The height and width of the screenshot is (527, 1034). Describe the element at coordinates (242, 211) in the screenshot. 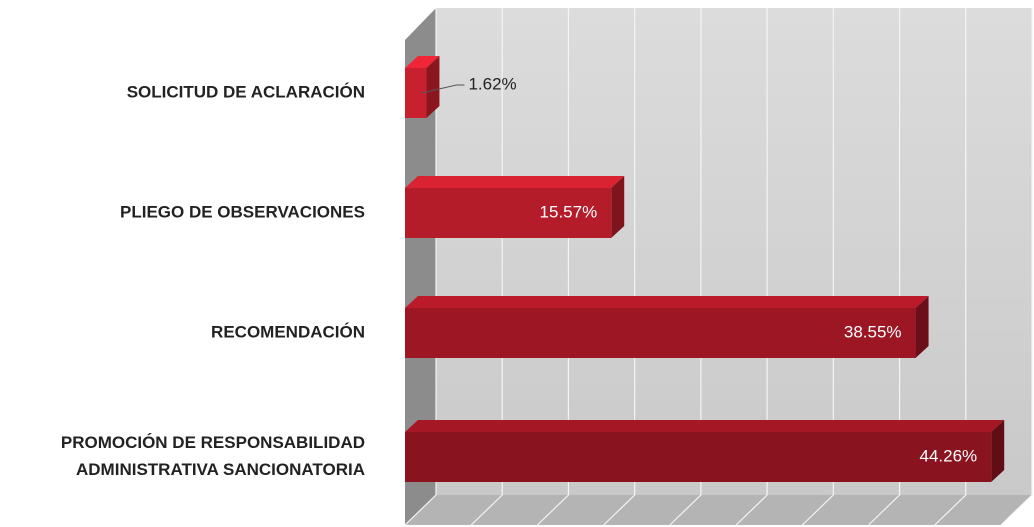

I see `category-label: PLIEGO DE OBSERVACIONES` at that location.